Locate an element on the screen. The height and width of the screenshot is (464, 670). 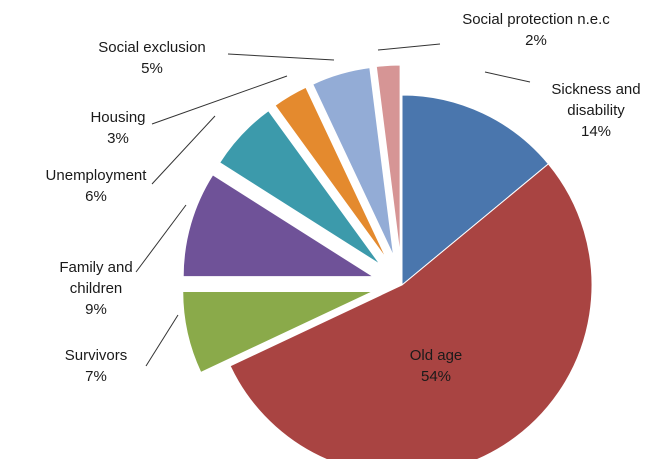
data-label-survivors: Survivors 7% is located at coordinates (96, 366).